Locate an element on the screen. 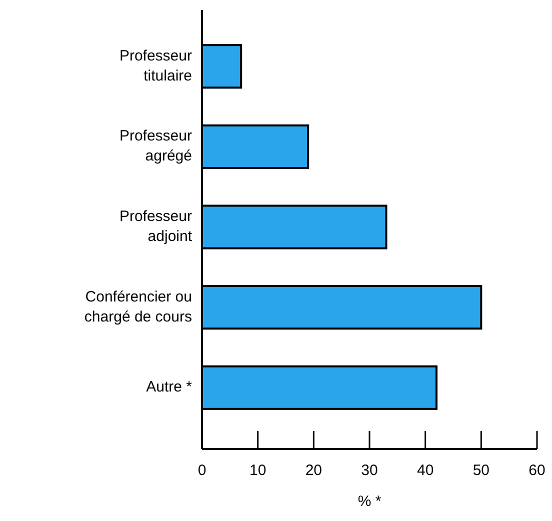 This screenshot has height=521, width=552. x-tick-label: 0 is located at coordinates (202, 470).